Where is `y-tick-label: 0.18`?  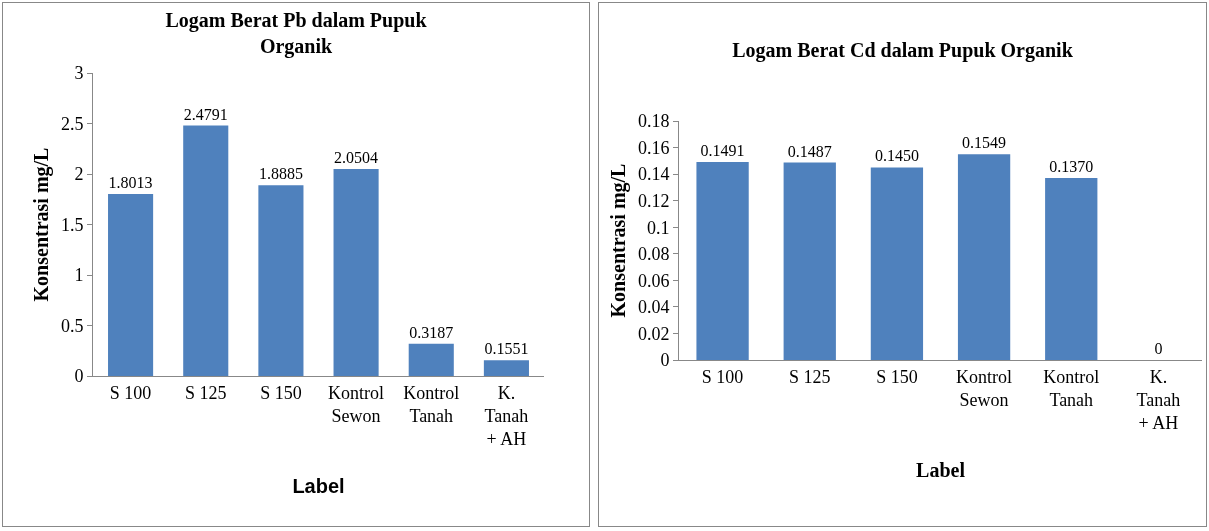
y-tick-label: 0.18 is located at coordinates (653, 121).